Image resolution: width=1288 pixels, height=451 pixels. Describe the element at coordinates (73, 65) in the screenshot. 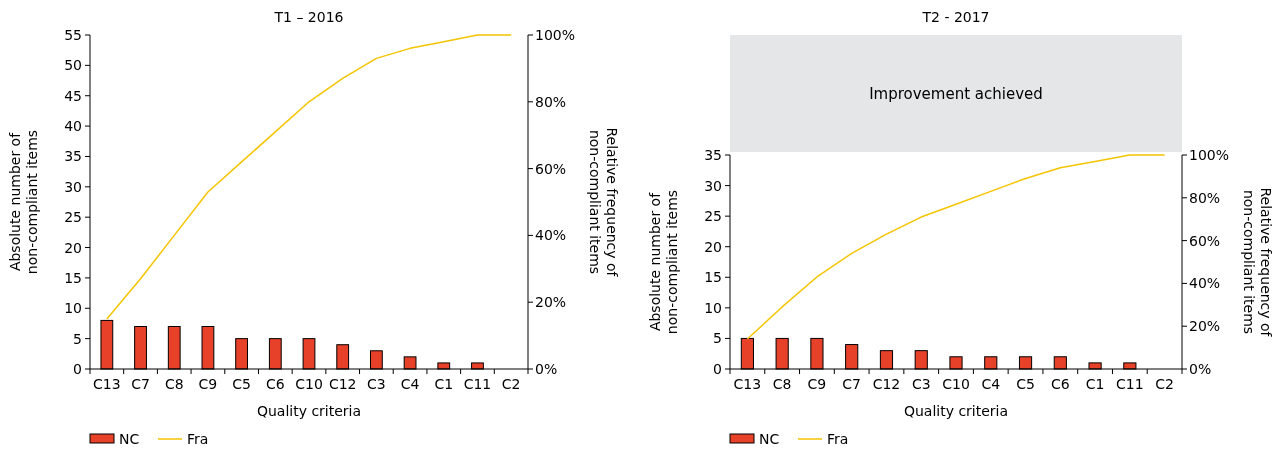

I see `y-tick-label: 50` at that location.